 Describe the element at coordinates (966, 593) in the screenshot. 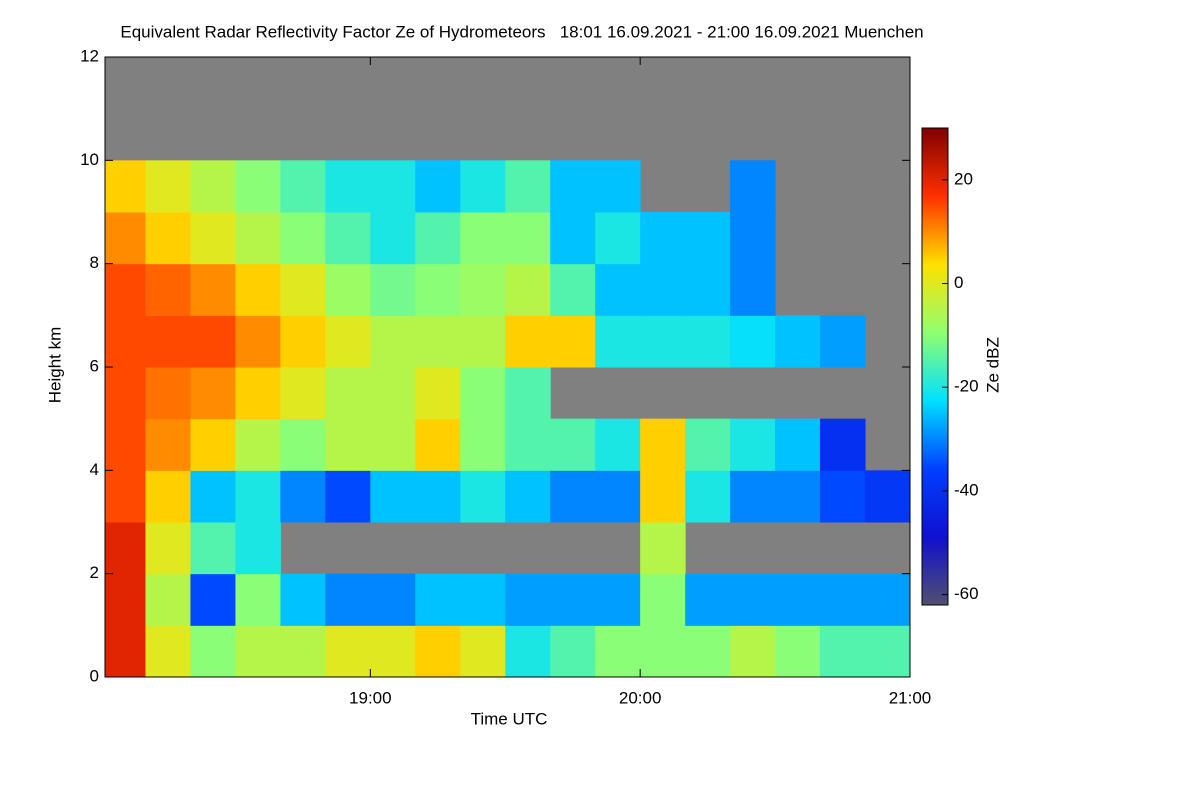

I see `colorbar-tick-label: -60` at that location.